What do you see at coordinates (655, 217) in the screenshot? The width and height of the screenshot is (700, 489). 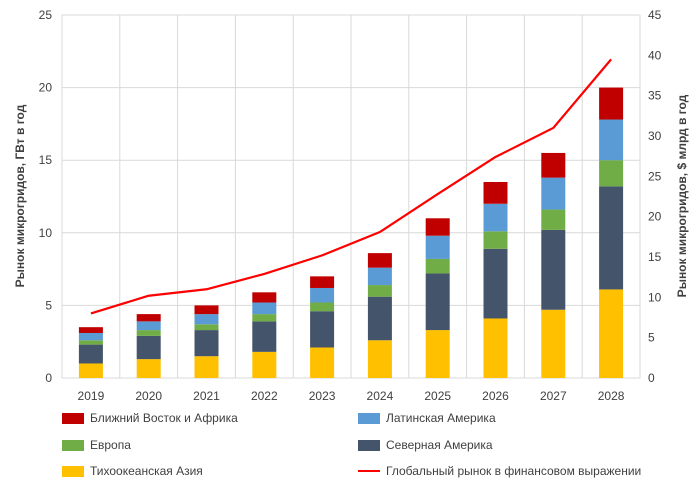 I see `y-tick-right: 20` at bounding box center [655, 217].